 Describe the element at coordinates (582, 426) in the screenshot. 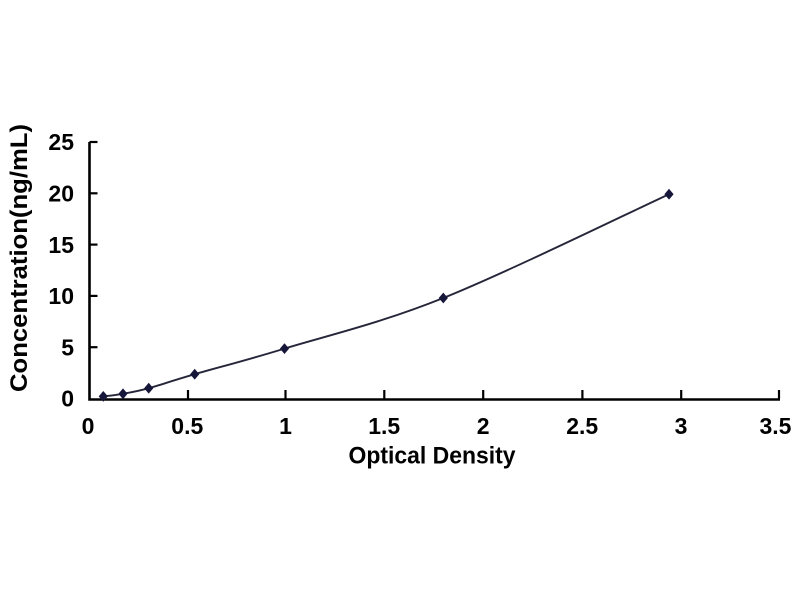

I see `svg-text: 2.5` at that location.